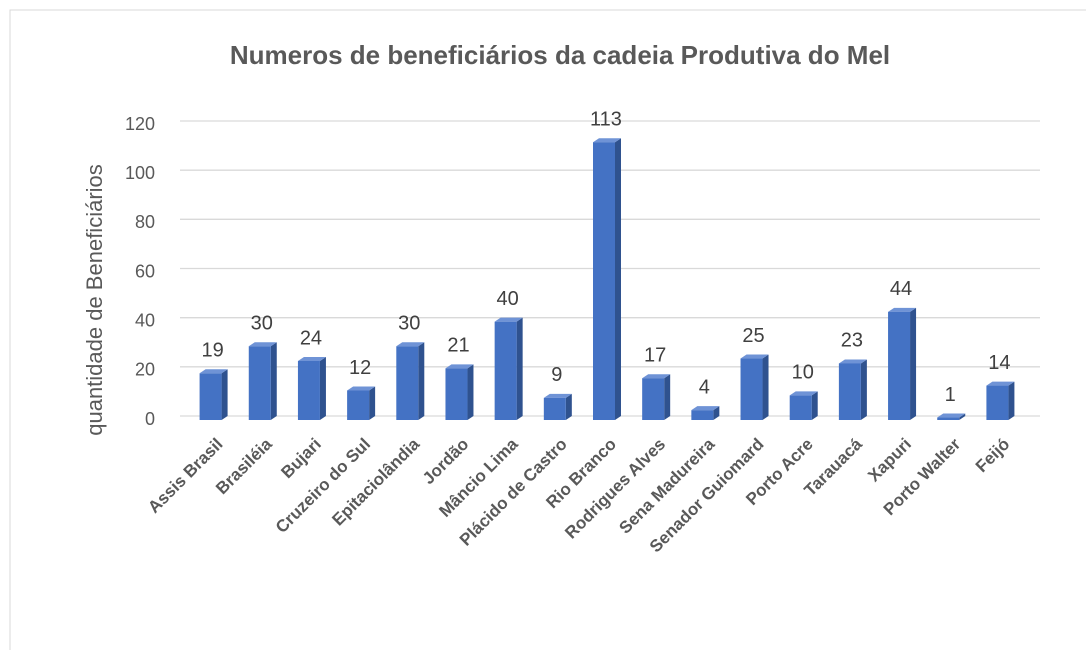 This screenshot has height=650, width=1086. What do you see at coordinates (145, 320) in the screenshot?
I see `y-tick-label: 40` at bounding box center [145, 320].